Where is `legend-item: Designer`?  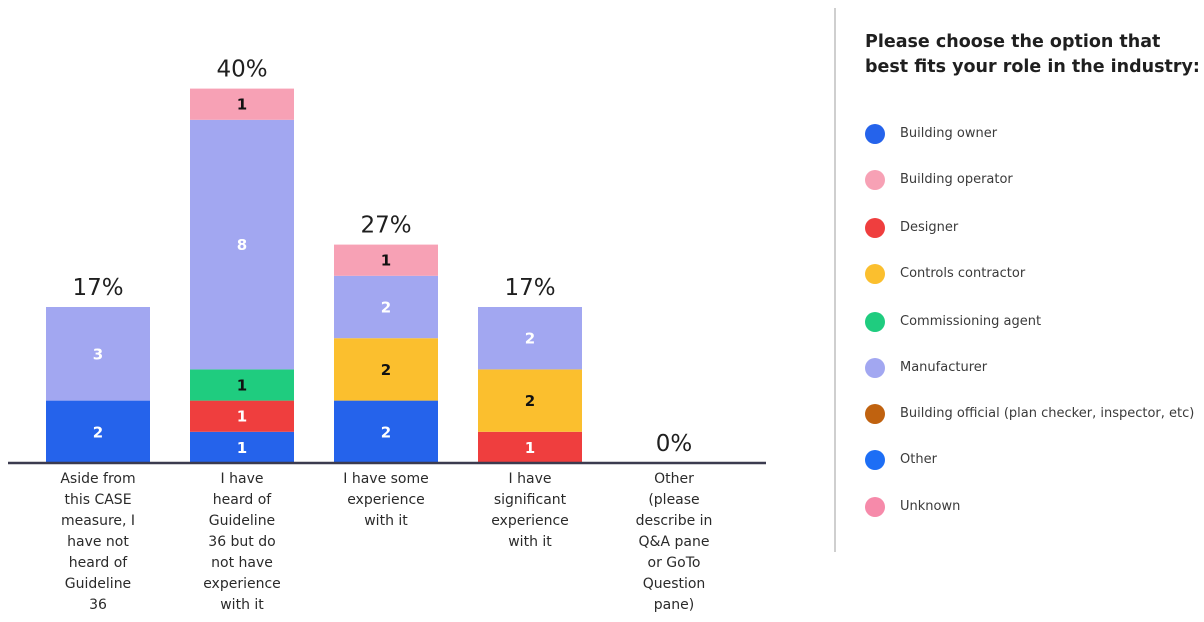 legend-item: Designer is located at coordinates (1034, 228).